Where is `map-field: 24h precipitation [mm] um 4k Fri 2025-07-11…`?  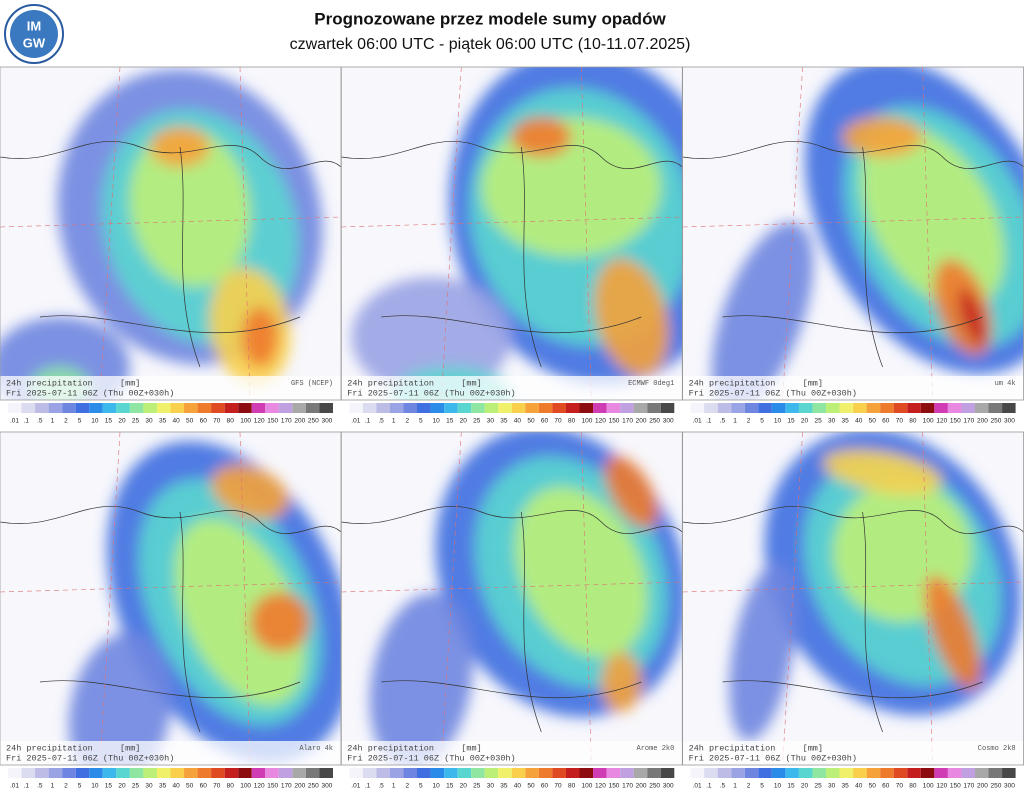
map-field: 24h precipitation [mm] um 4k Fri 2025-07-11… is located at coordinates (853, 233).